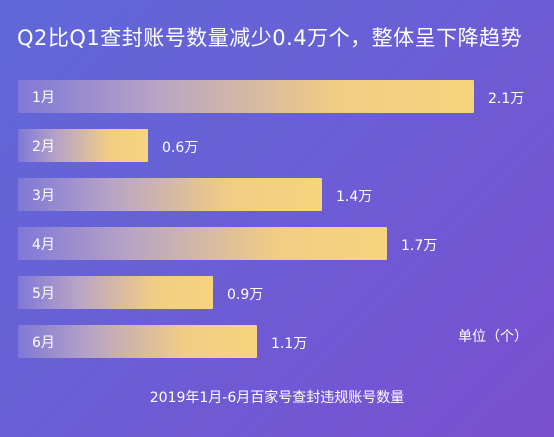 This screenshot has width=554, height=437. What do you see at coordinates (43, 195) in the screenshot?
I see `category-label: 3月` at bounding box center [43, 195].